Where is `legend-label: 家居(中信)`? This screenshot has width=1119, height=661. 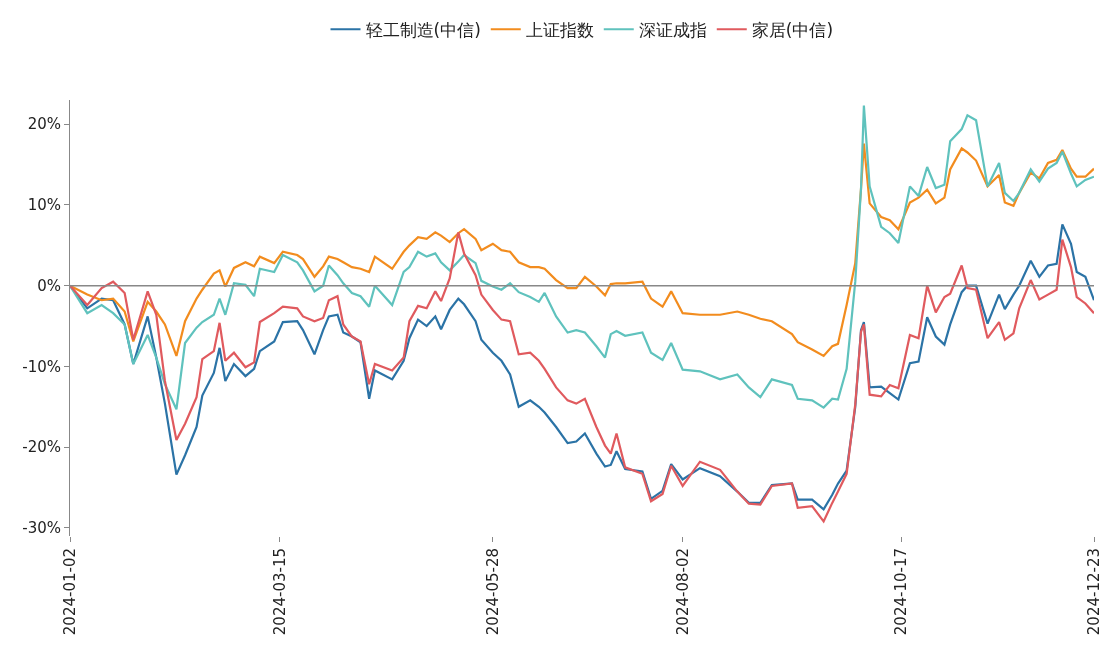 legend-label: 家居(中信) is located at coordinates (792, 29).